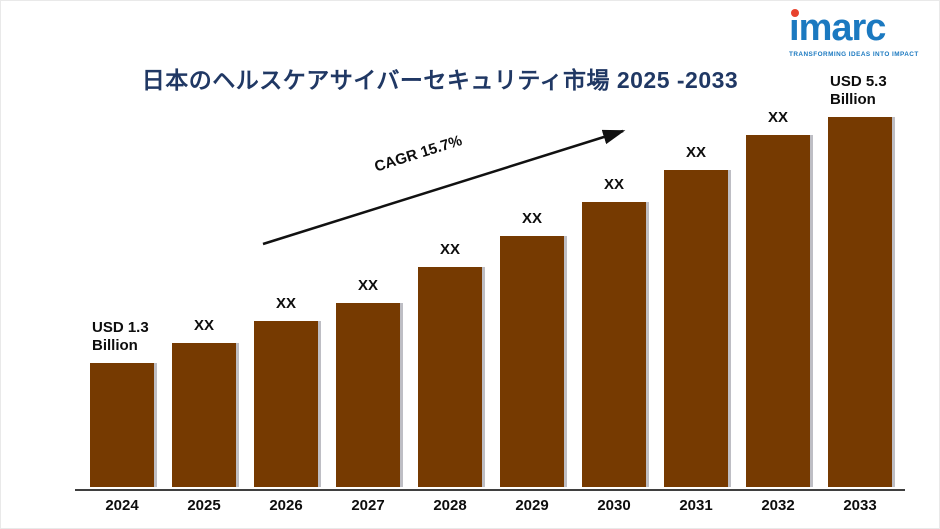  What do you see at coordinates (491, 505) in the screenshot?
I see `x-axis-labels: 2024 2025 2026 2027 2028 2029 2030 2031 2032 2033` at bounding box center [491, 505].